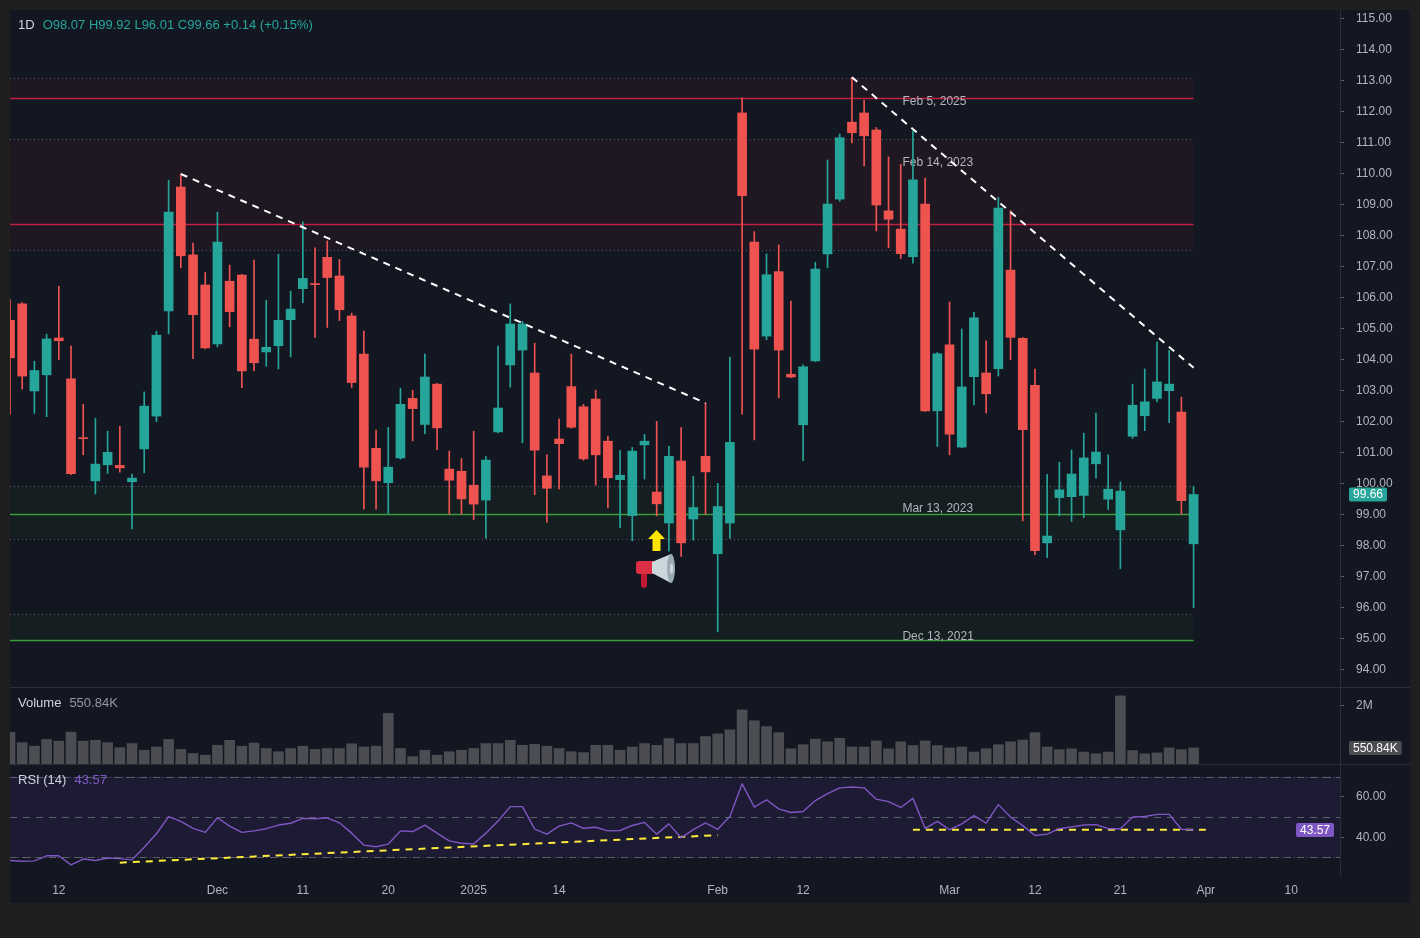 This screenshot has height=938, width=1420. I want to click on y-tick-label: 105.00, so click(1375, 328).